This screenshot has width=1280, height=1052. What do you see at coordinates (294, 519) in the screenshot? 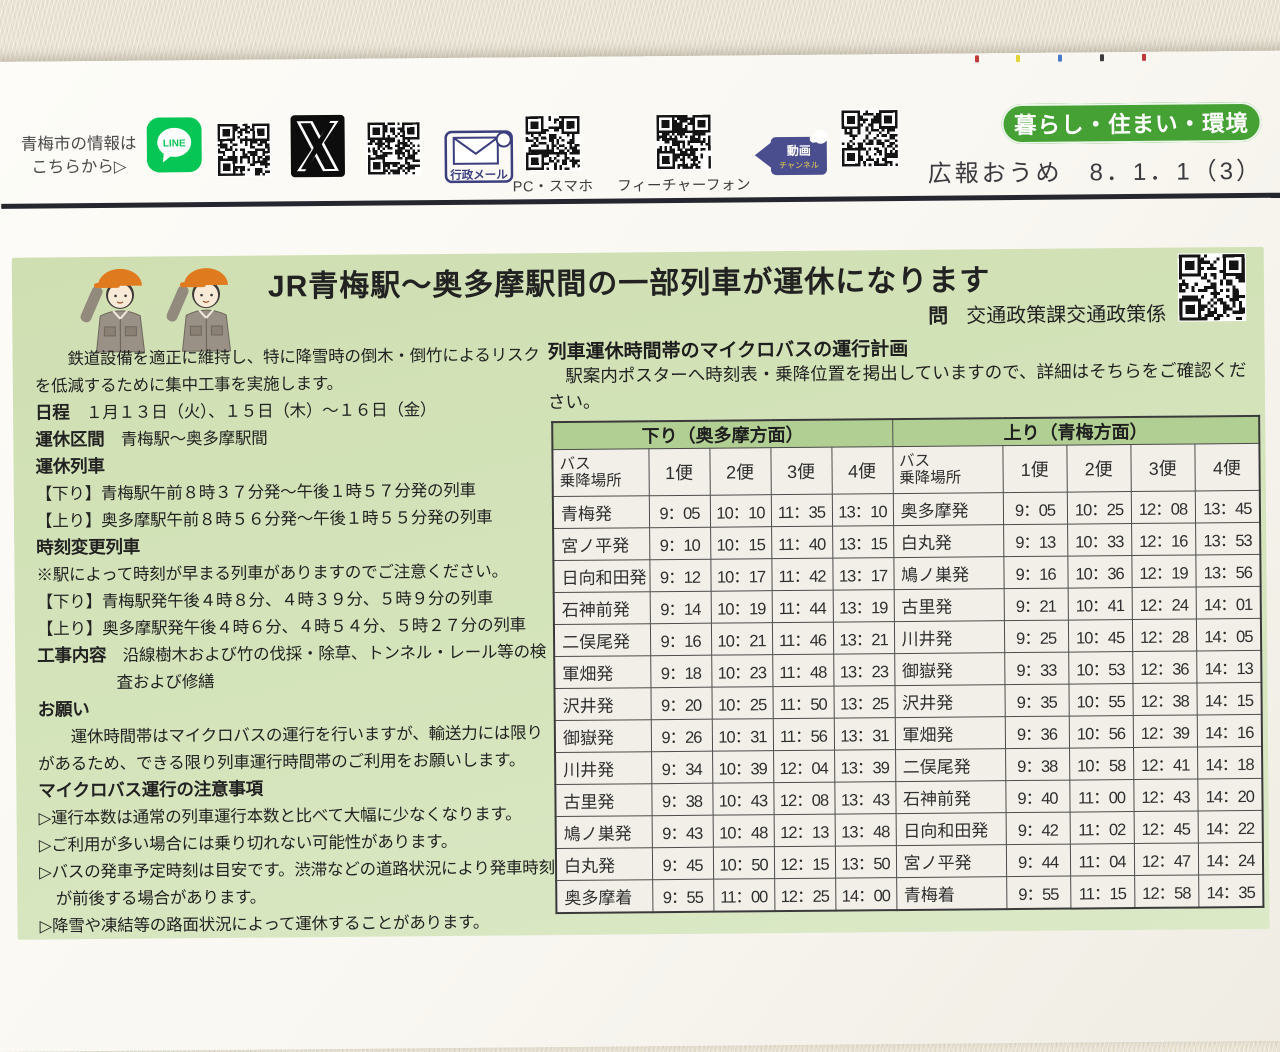
I see `body-line: 【上り】奥多摩駅午前８時５６分発～午後１時５５分発の列車` at bounding box center [294, 519].